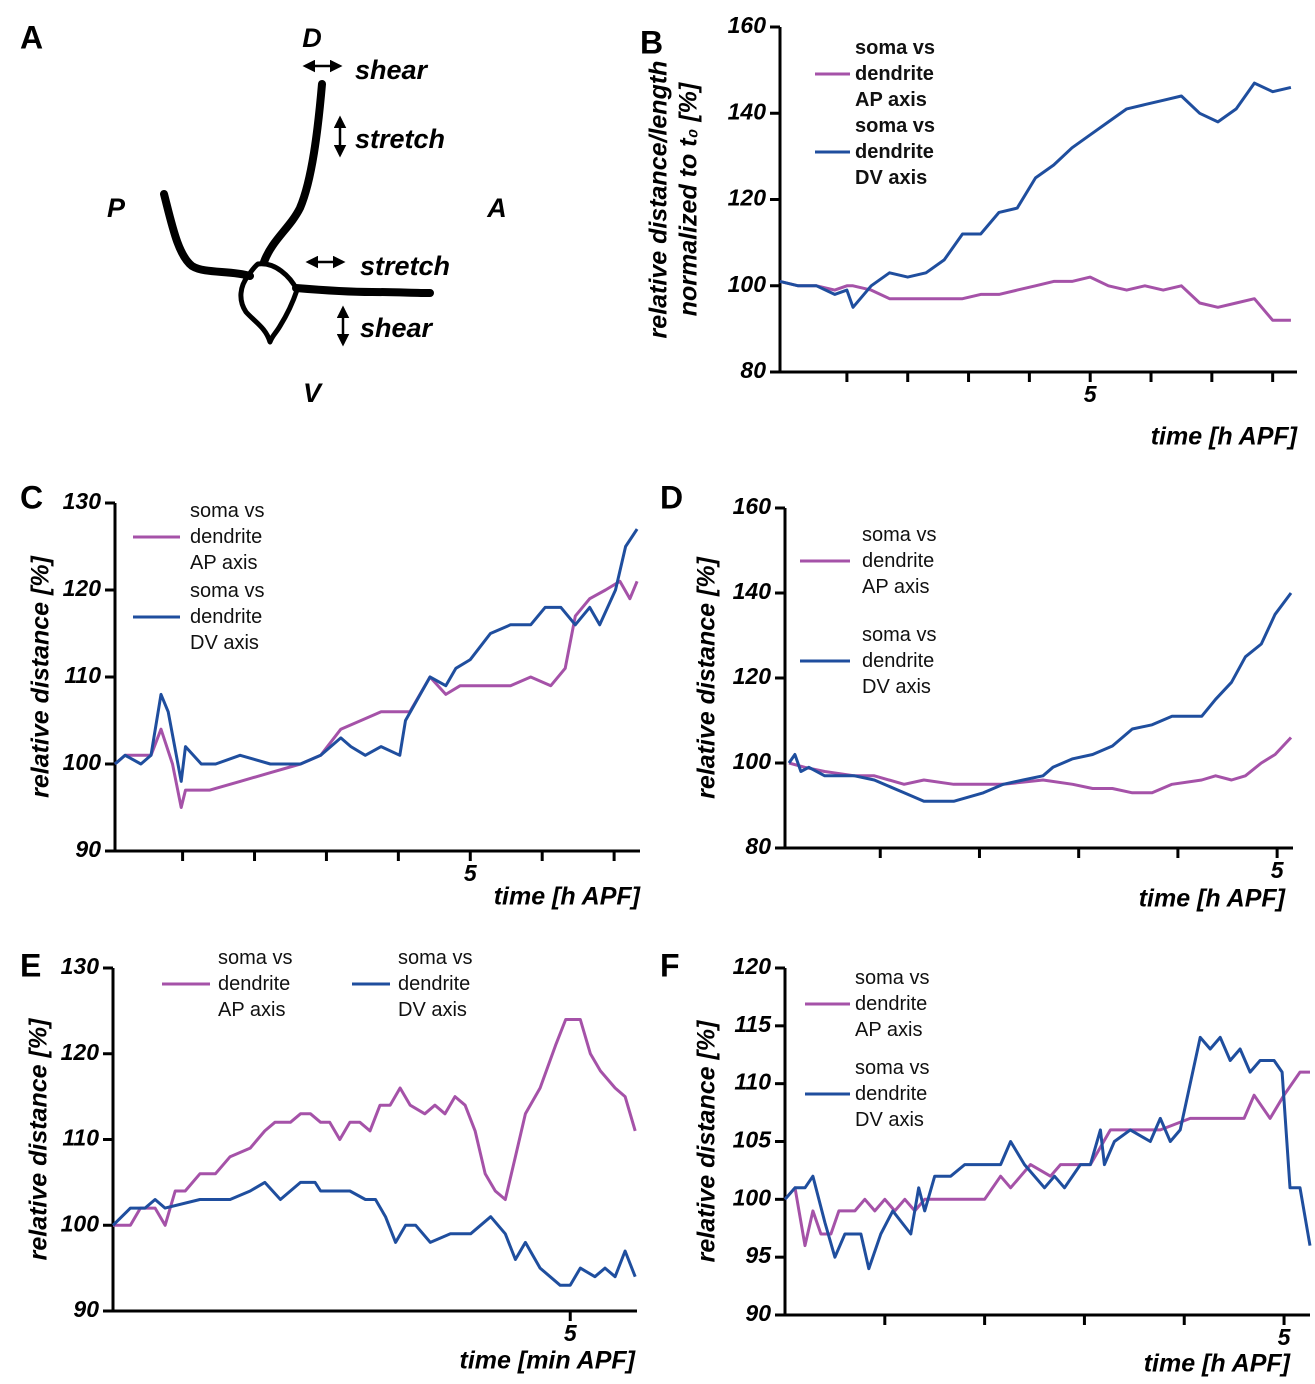  Describe the element at coordinates (31, 497) in the screenshot. I see `panel-label: C` at that location.